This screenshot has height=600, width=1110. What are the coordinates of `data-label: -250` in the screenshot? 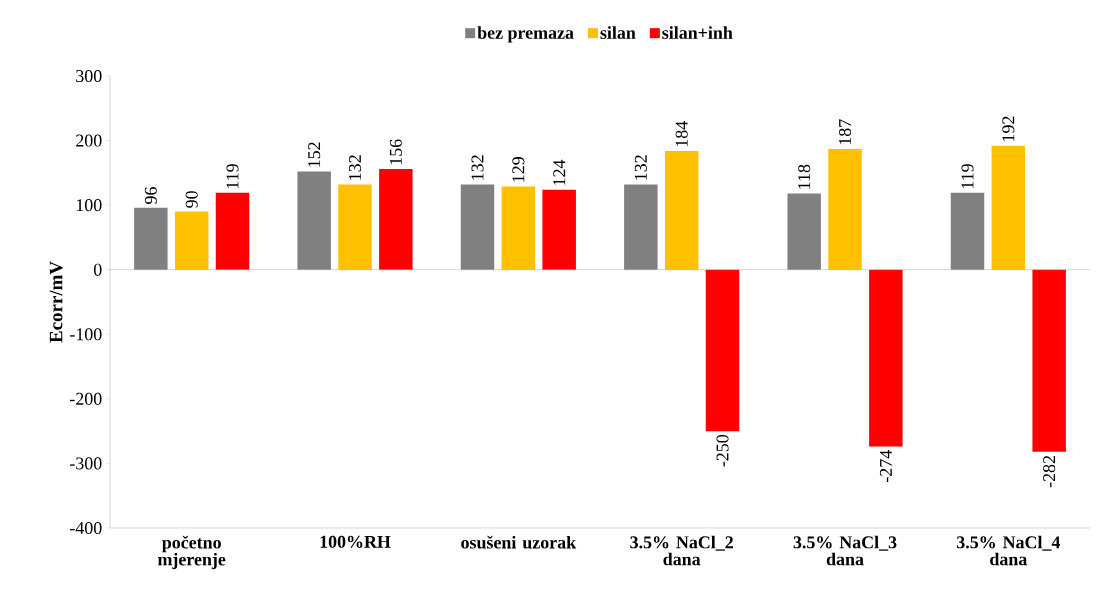 It's located at (722, 451).